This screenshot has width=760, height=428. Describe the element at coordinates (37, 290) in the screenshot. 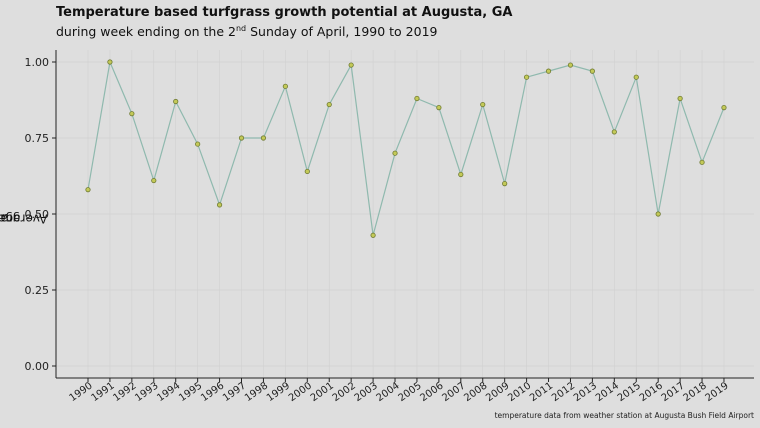

I see `y-tick-label: 0.25` at that location.